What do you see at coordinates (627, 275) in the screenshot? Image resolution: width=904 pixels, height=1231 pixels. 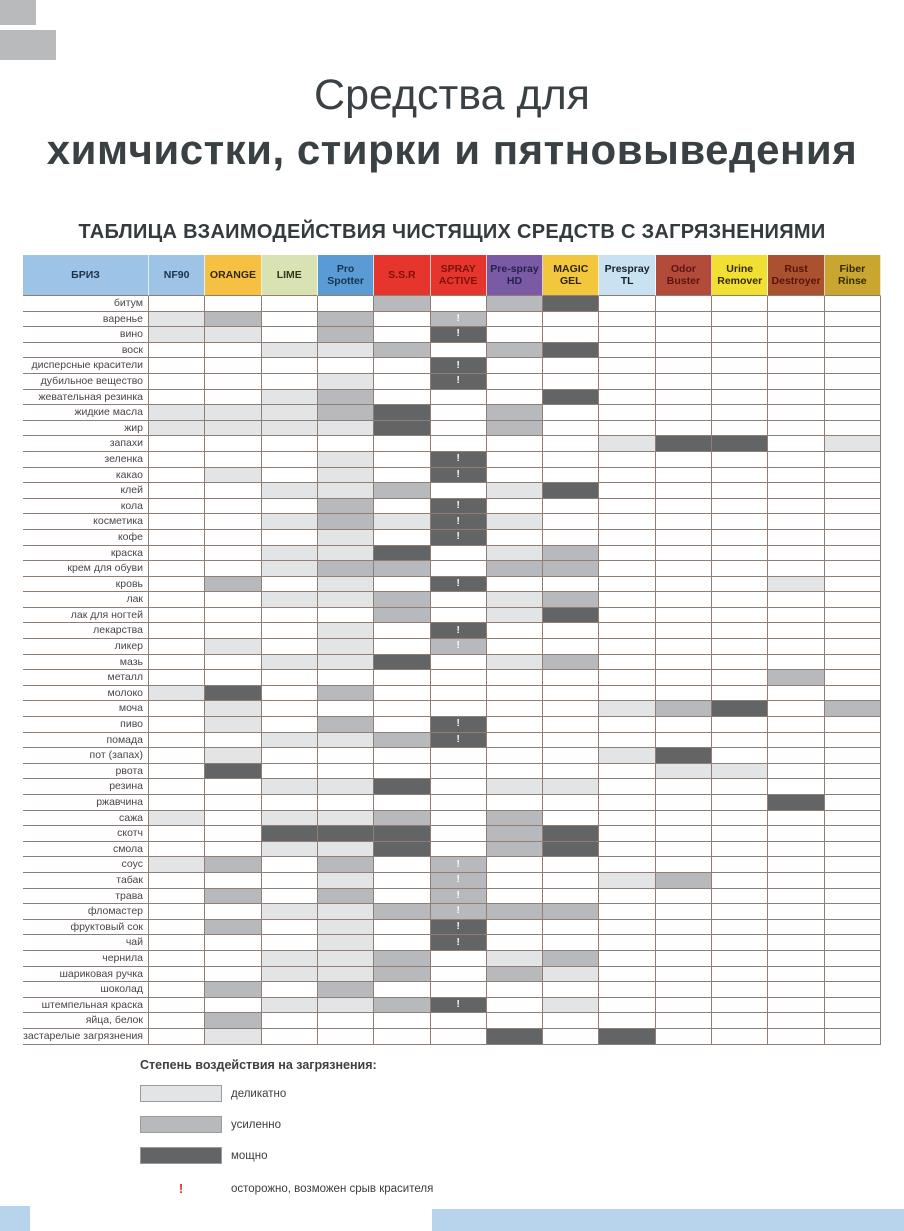 I see `product-column-header-9: Prespray TL` at bounding box center [627, 275].